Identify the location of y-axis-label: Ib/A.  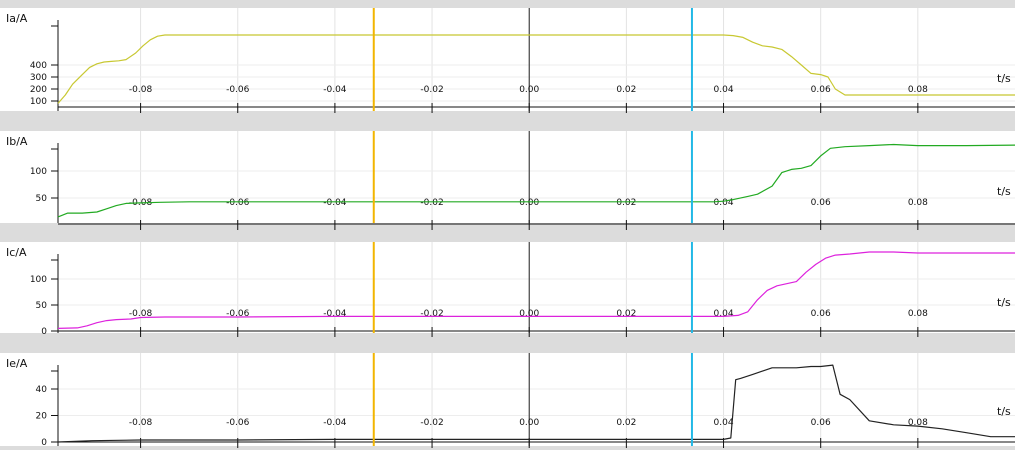
(17, 141).